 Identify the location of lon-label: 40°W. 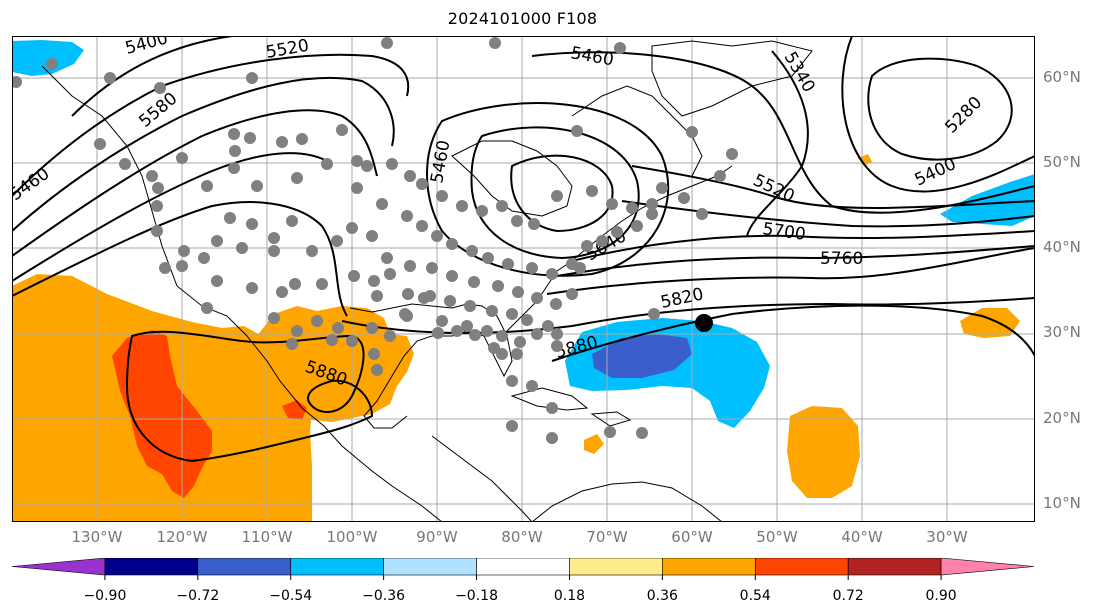
(862, 537).